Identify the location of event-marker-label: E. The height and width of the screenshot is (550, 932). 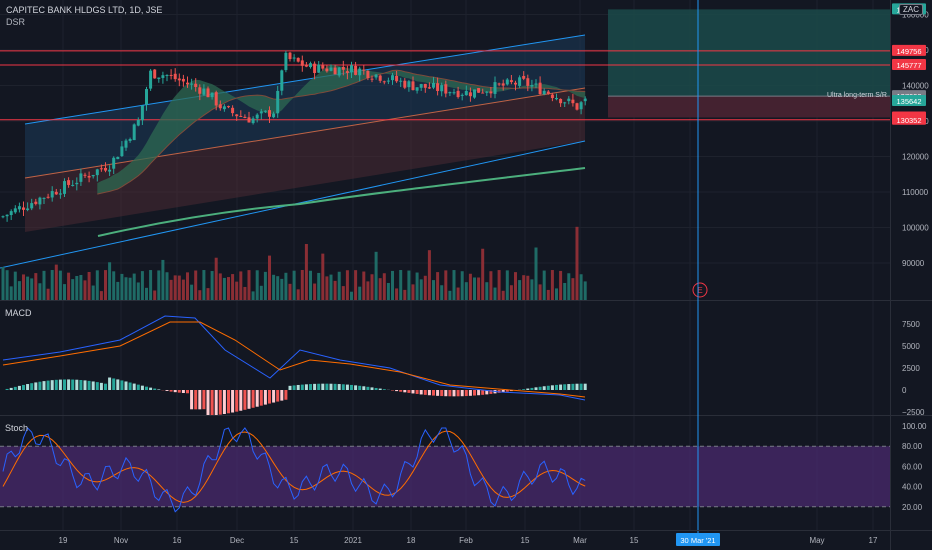
(699, 290).